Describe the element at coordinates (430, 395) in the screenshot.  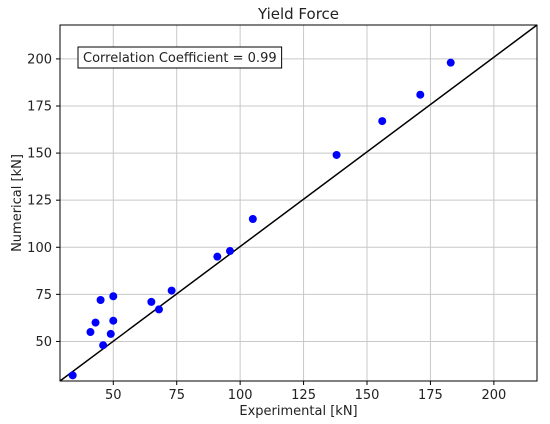
I see `x-tick-label: 175` at that location.